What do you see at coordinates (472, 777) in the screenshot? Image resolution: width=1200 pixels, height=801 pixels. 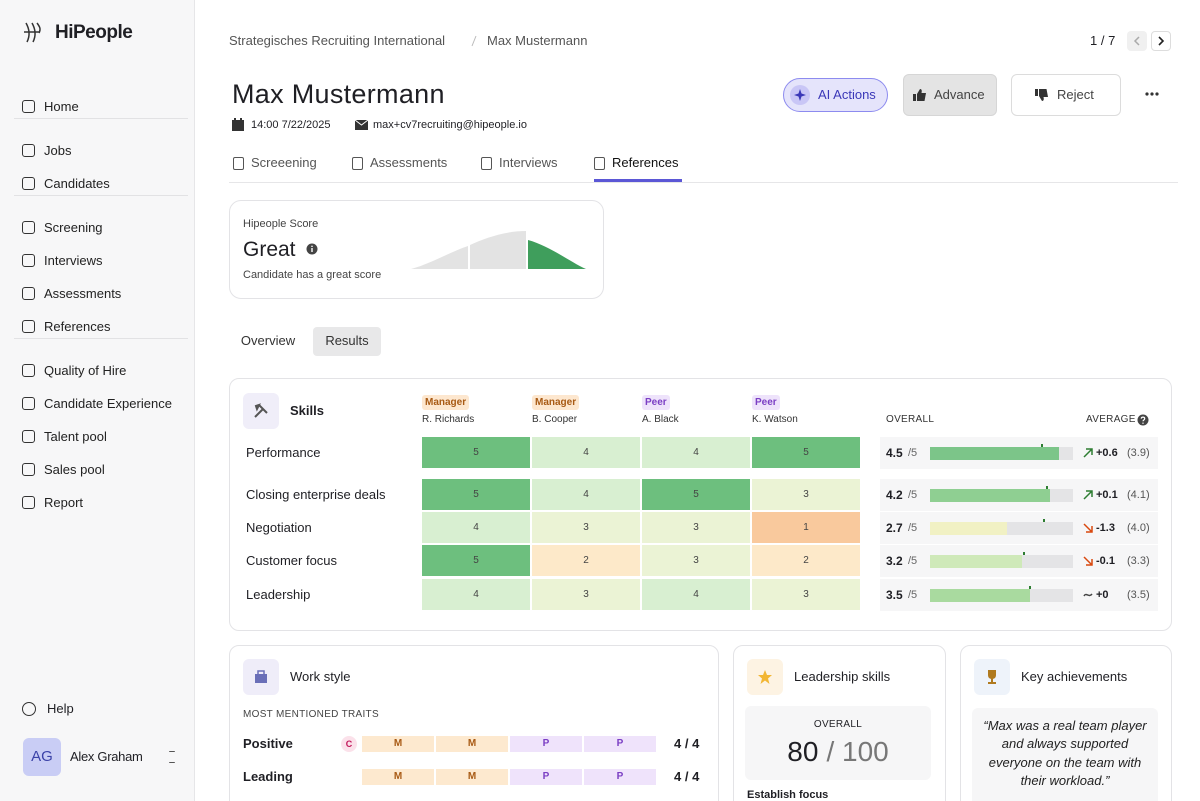 I see `trait-chip: M` at bounding box center [472, 777].